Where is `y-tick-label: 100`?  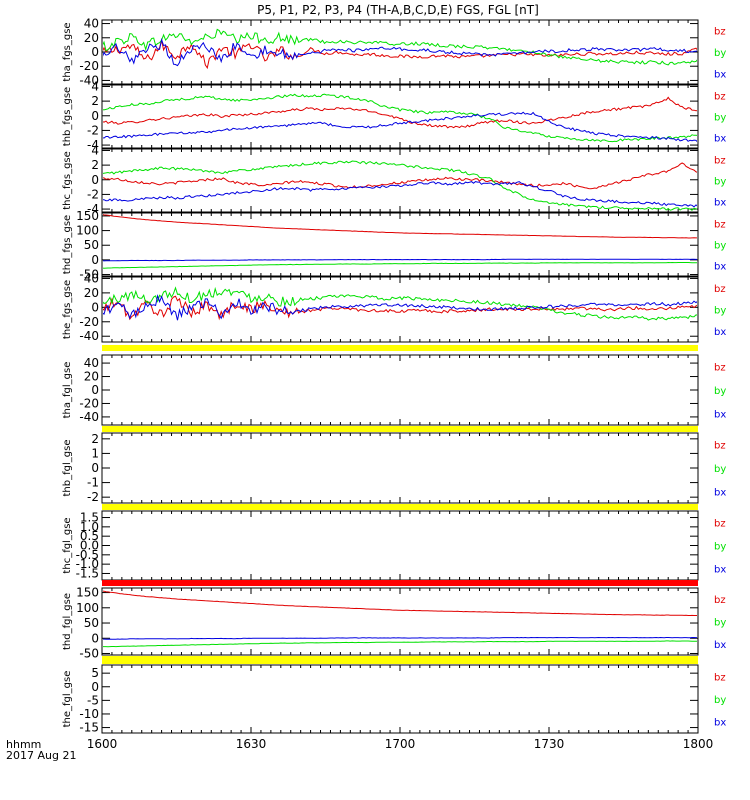 y-tick-label: 100 is located at coordinates (87, 231).